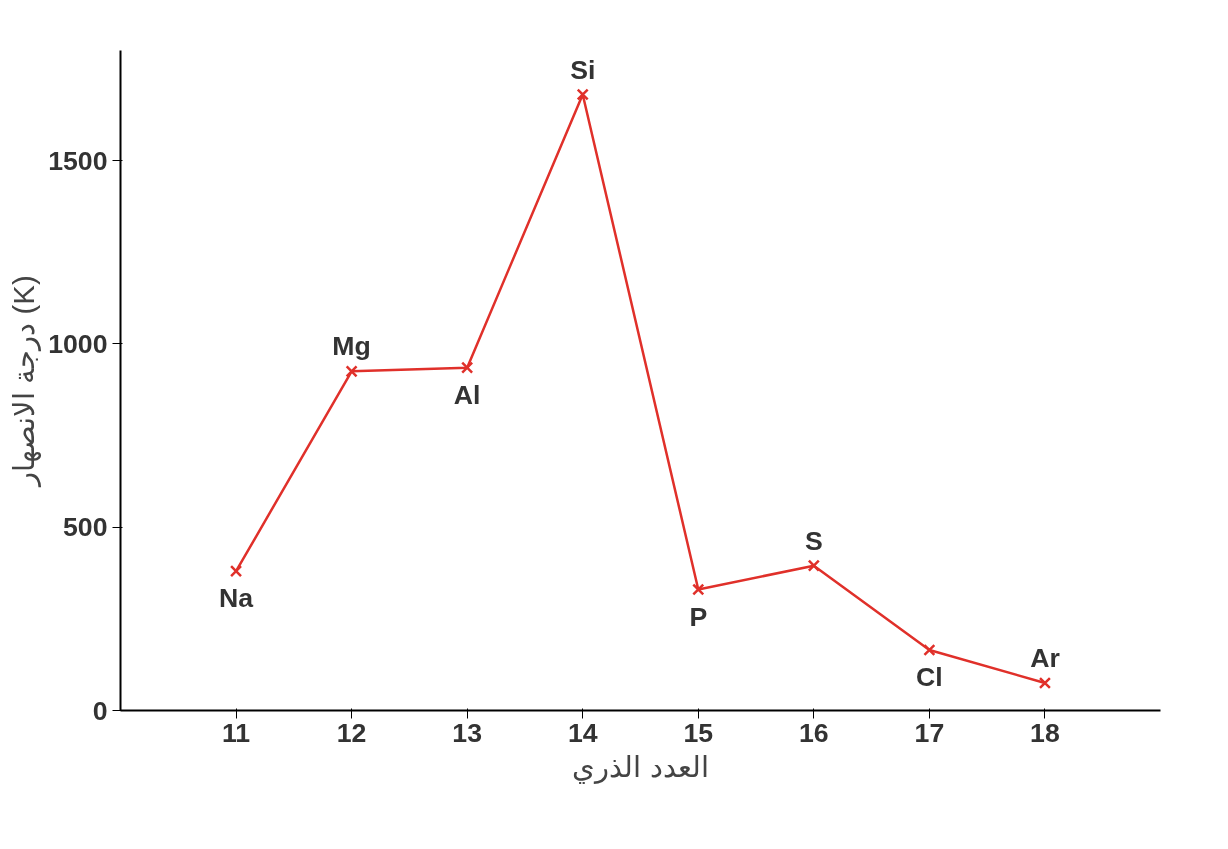 This screenshot has width=1228, height=849. Describe the element at coordinates (351, 346) in the screenshot. I see `annotation: Mg` at that location.